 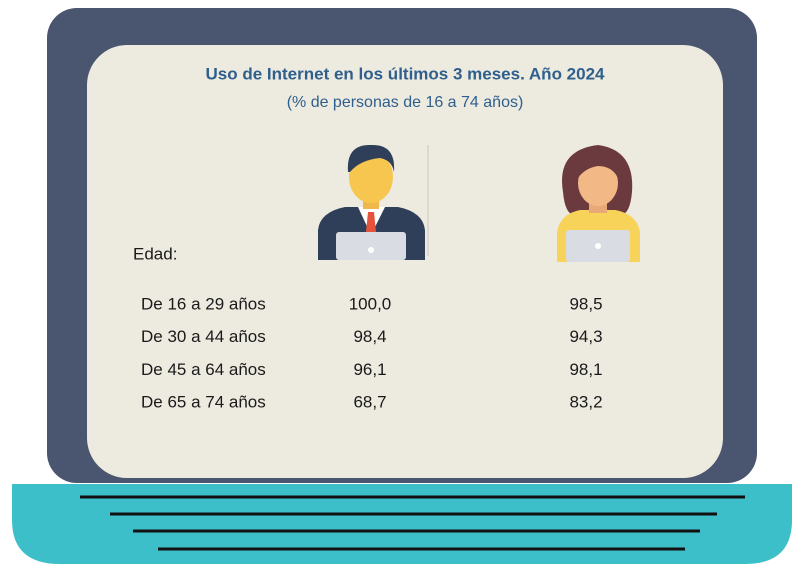 I want to click on woman-icon, so click(x=598, y=203).